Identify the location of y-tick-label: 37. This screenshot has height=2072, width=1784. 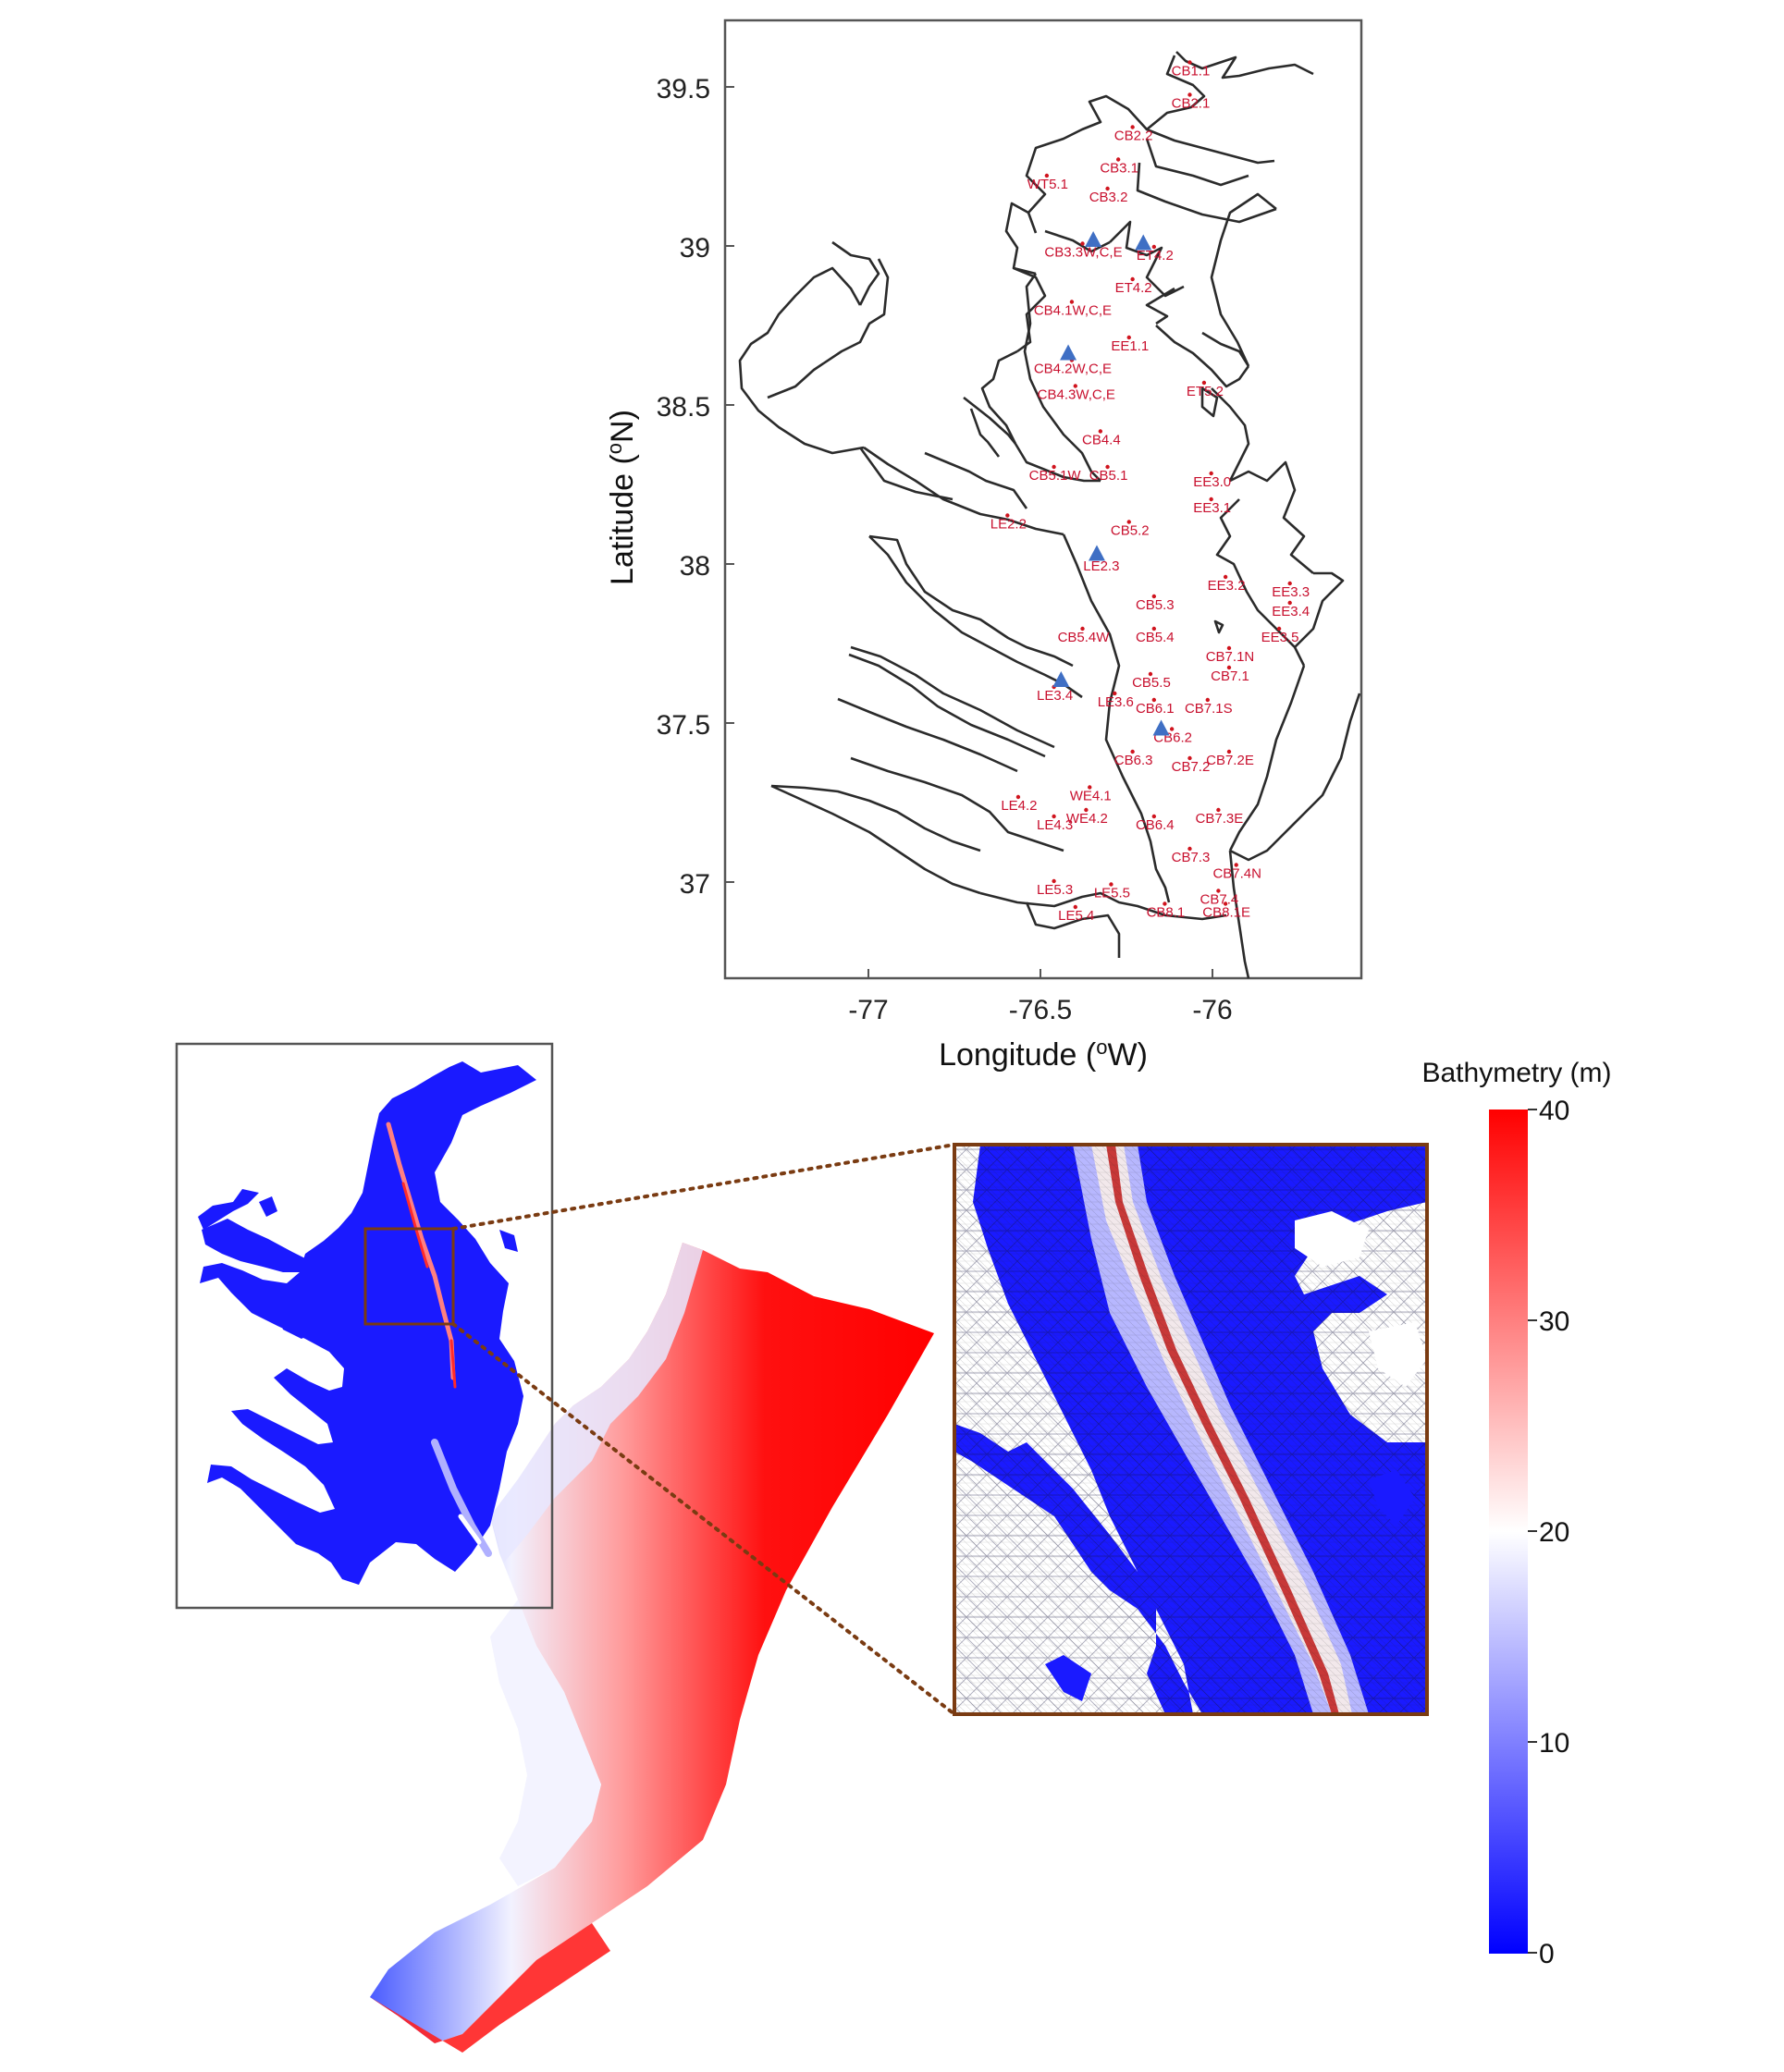
(695, 884).